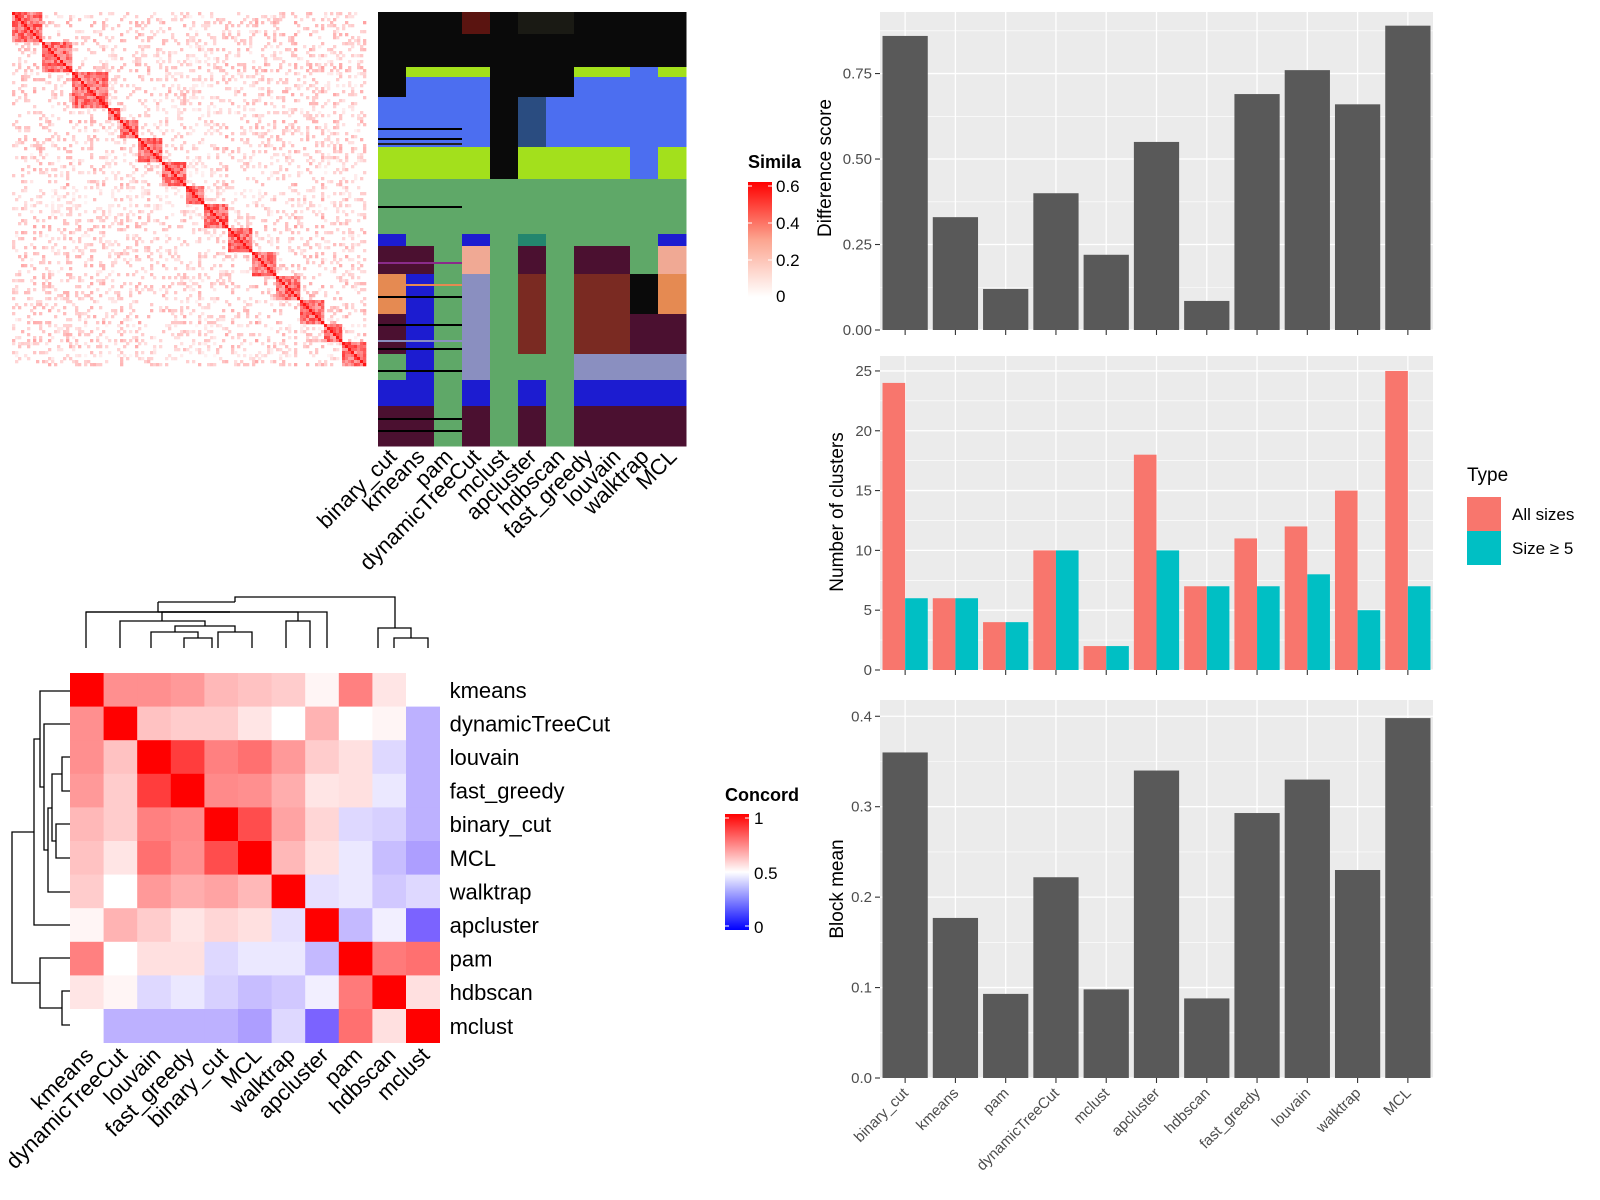  Describe the element at coordinates (1542, 548) in the screenshot. I see `legend-label-size-ge5: Size ≥ 5` at that location.